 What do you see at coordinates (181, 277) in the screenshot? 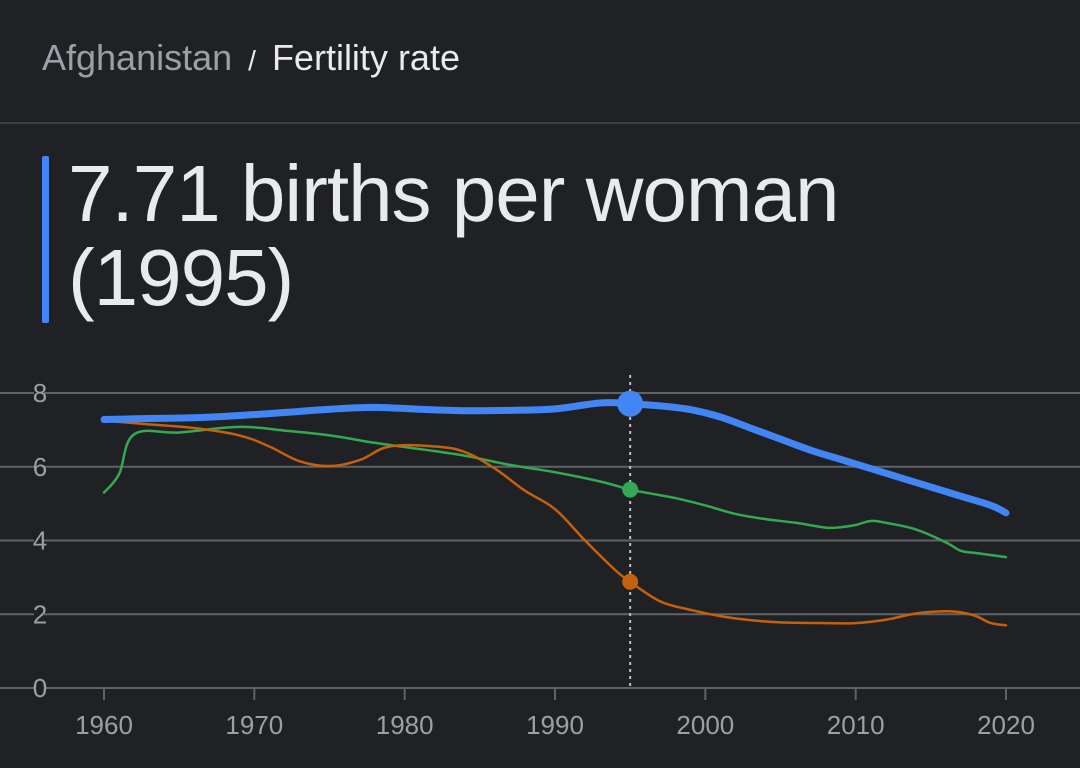
I see `headline-year: (1995)` at bounding box center [181, 277].